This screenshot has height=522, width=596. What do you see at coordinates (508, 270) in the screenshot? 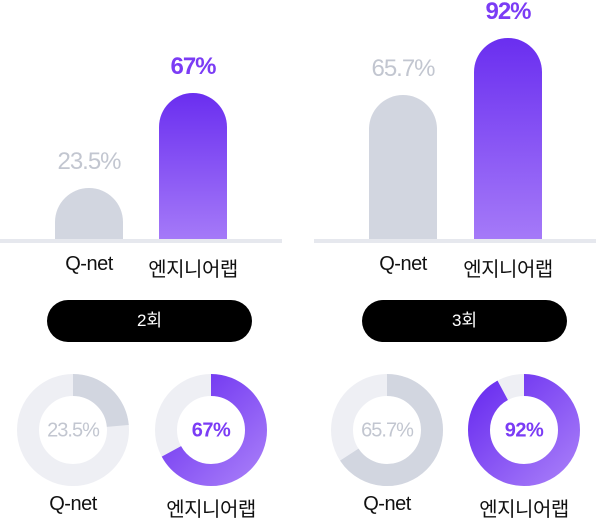
I see `x-tick-label-engineerlab-round3: 엔지니어랩` at bounding box center [508, 270].